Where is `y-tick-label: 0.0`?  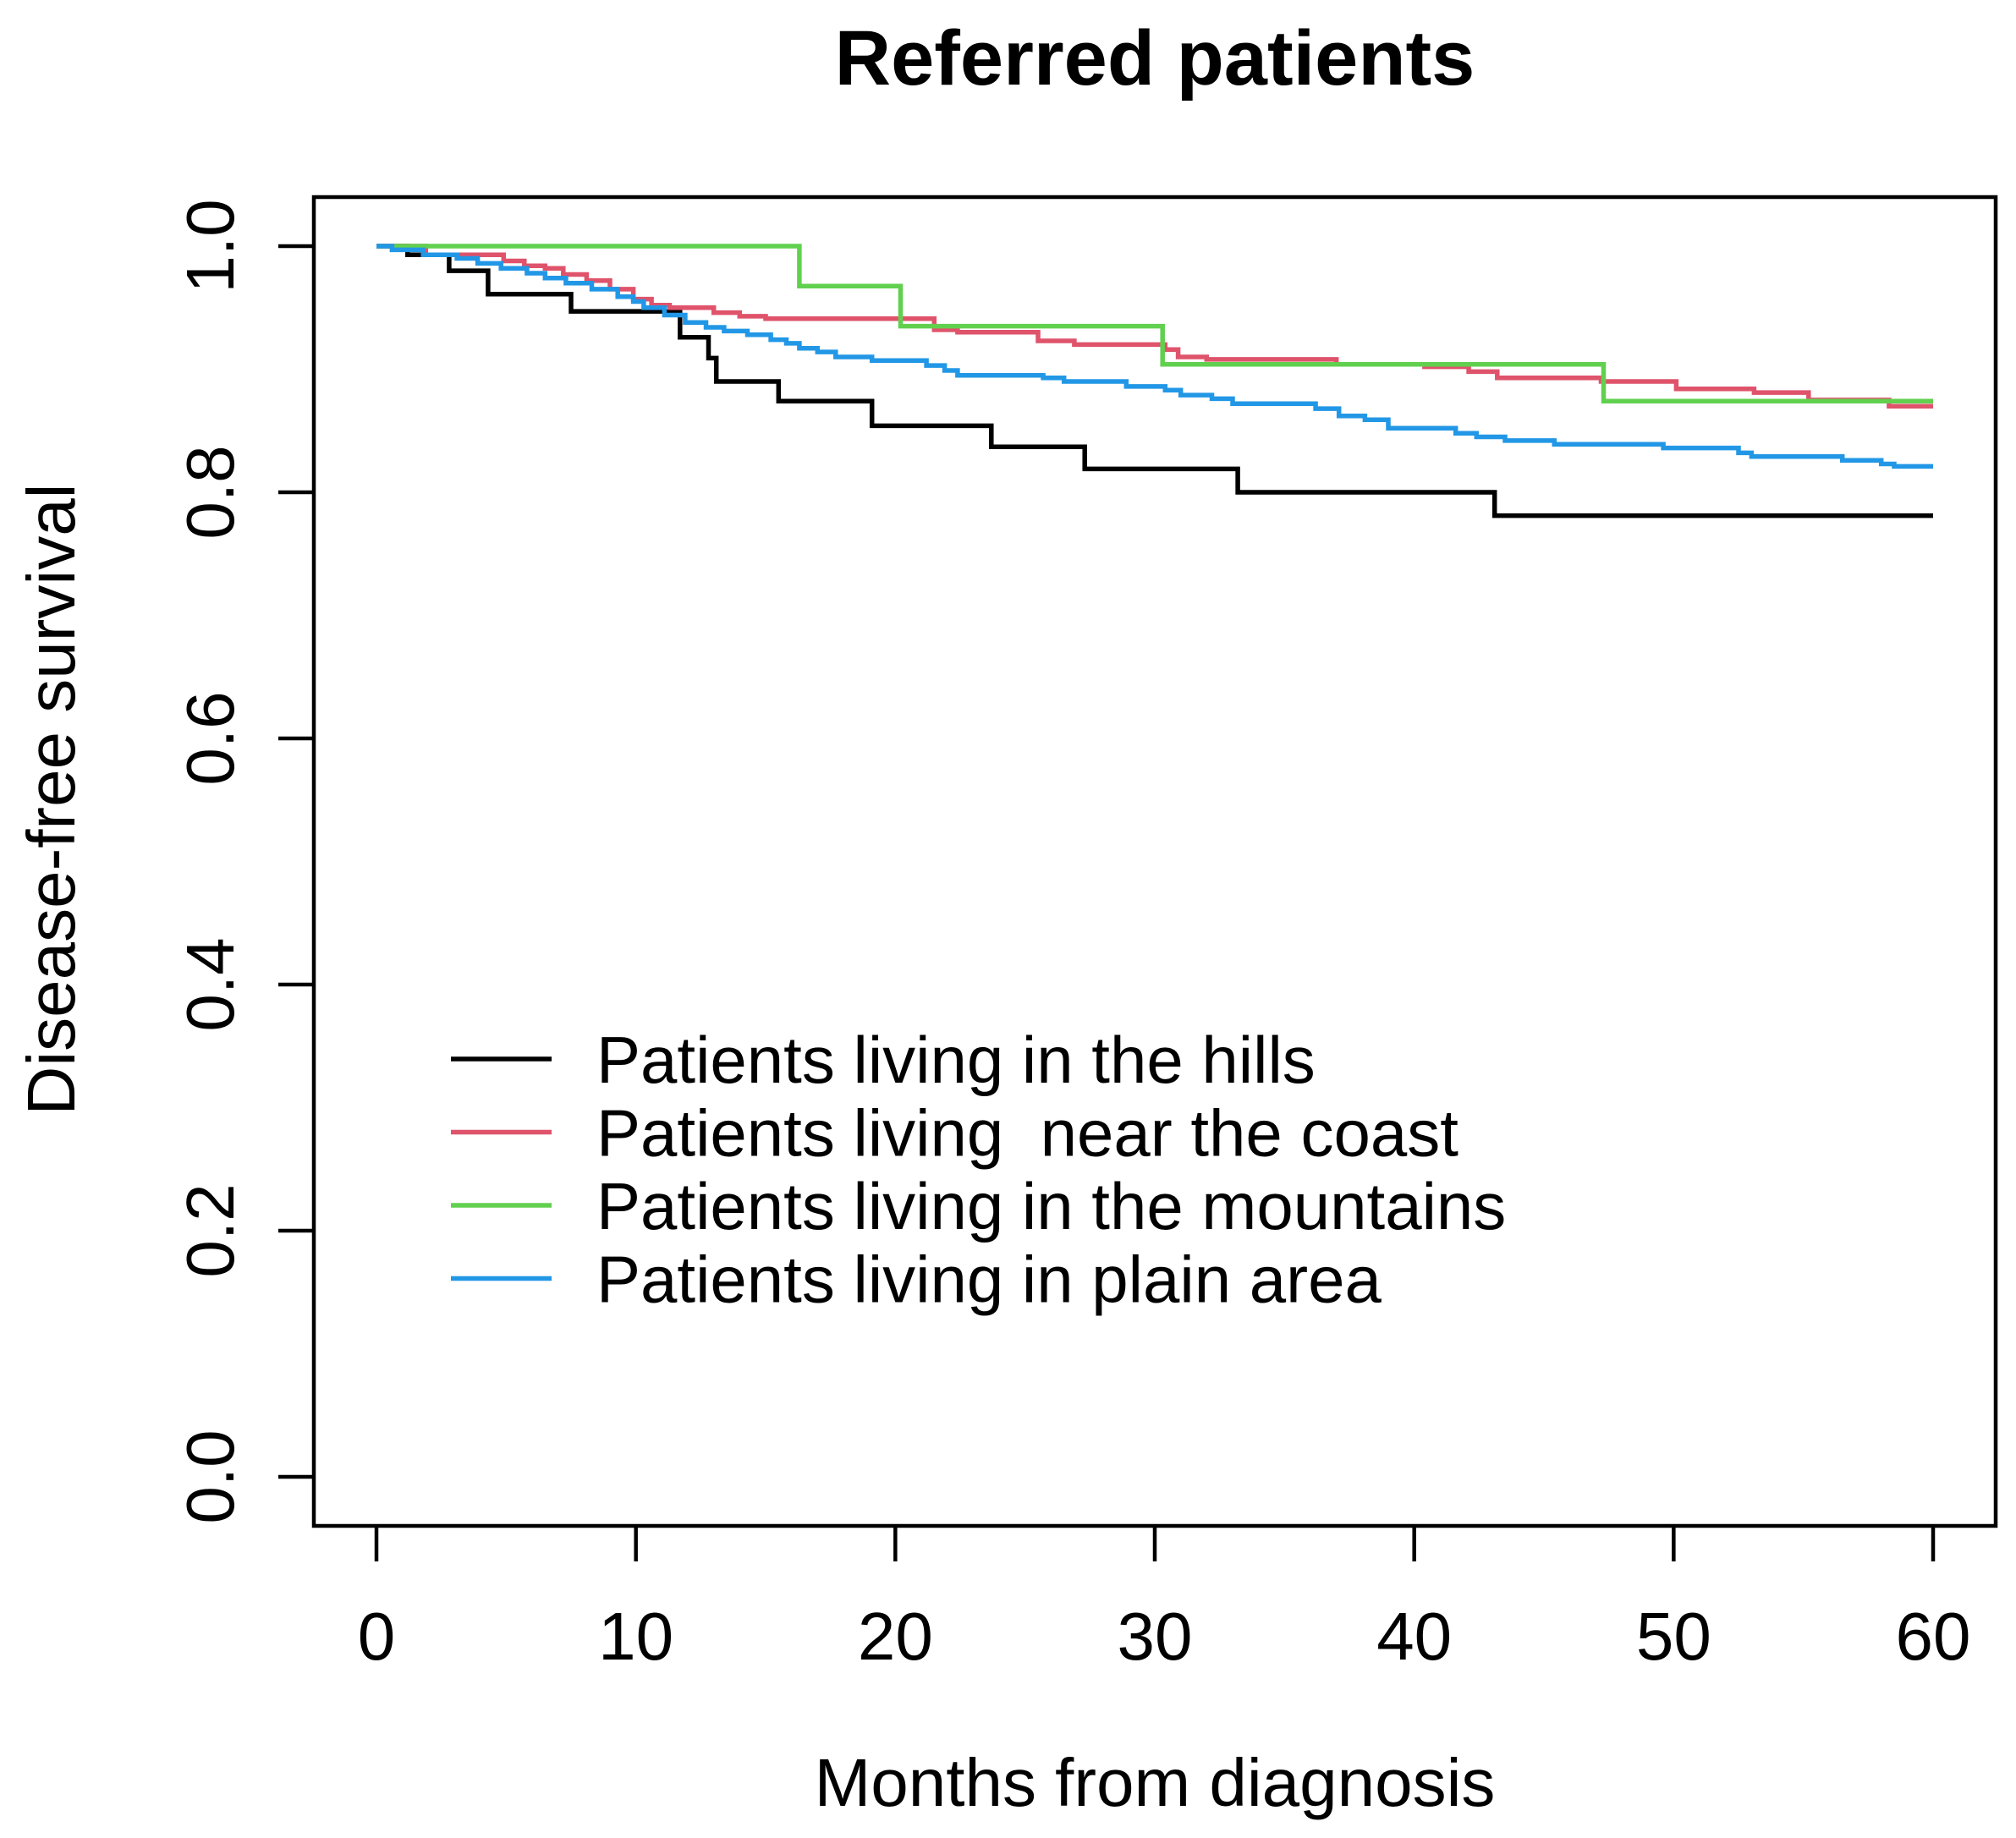
y-tick-label: 0.0 is located at coordinates (210, 1476).